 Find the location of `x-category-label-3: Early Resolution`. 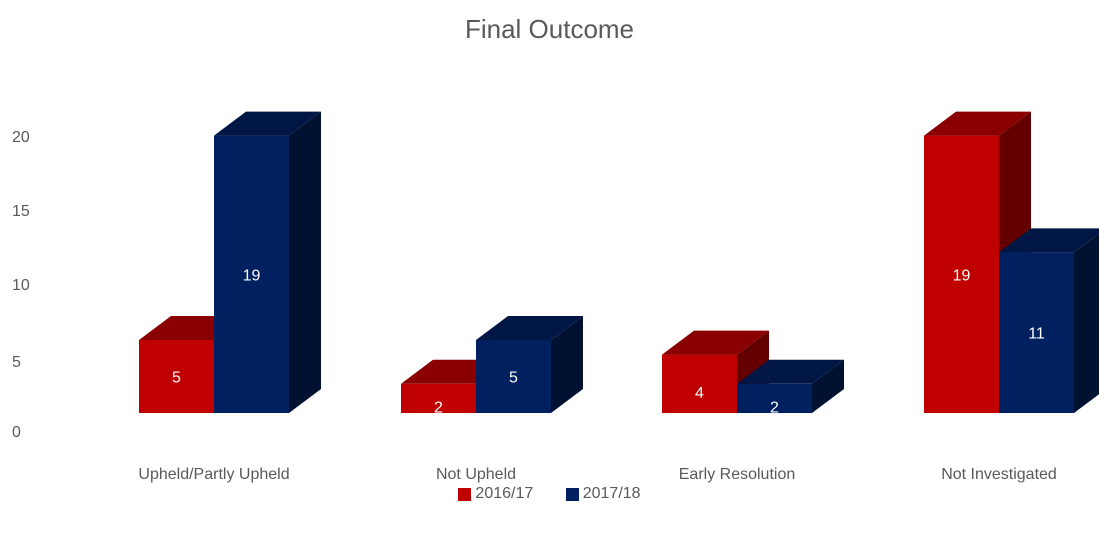

x-category-label-3: Early Resolution is located at coordinates (737, 474).